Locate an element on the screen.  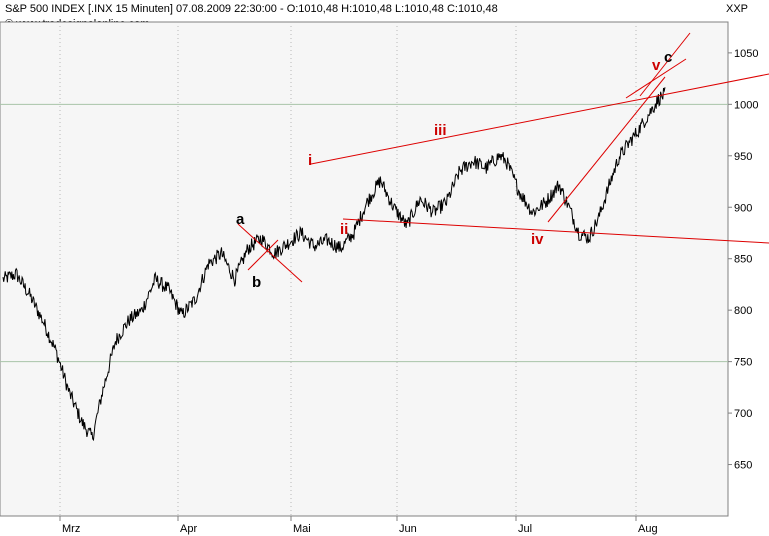
wedge-lower-line is located at coordinates (606, 149).